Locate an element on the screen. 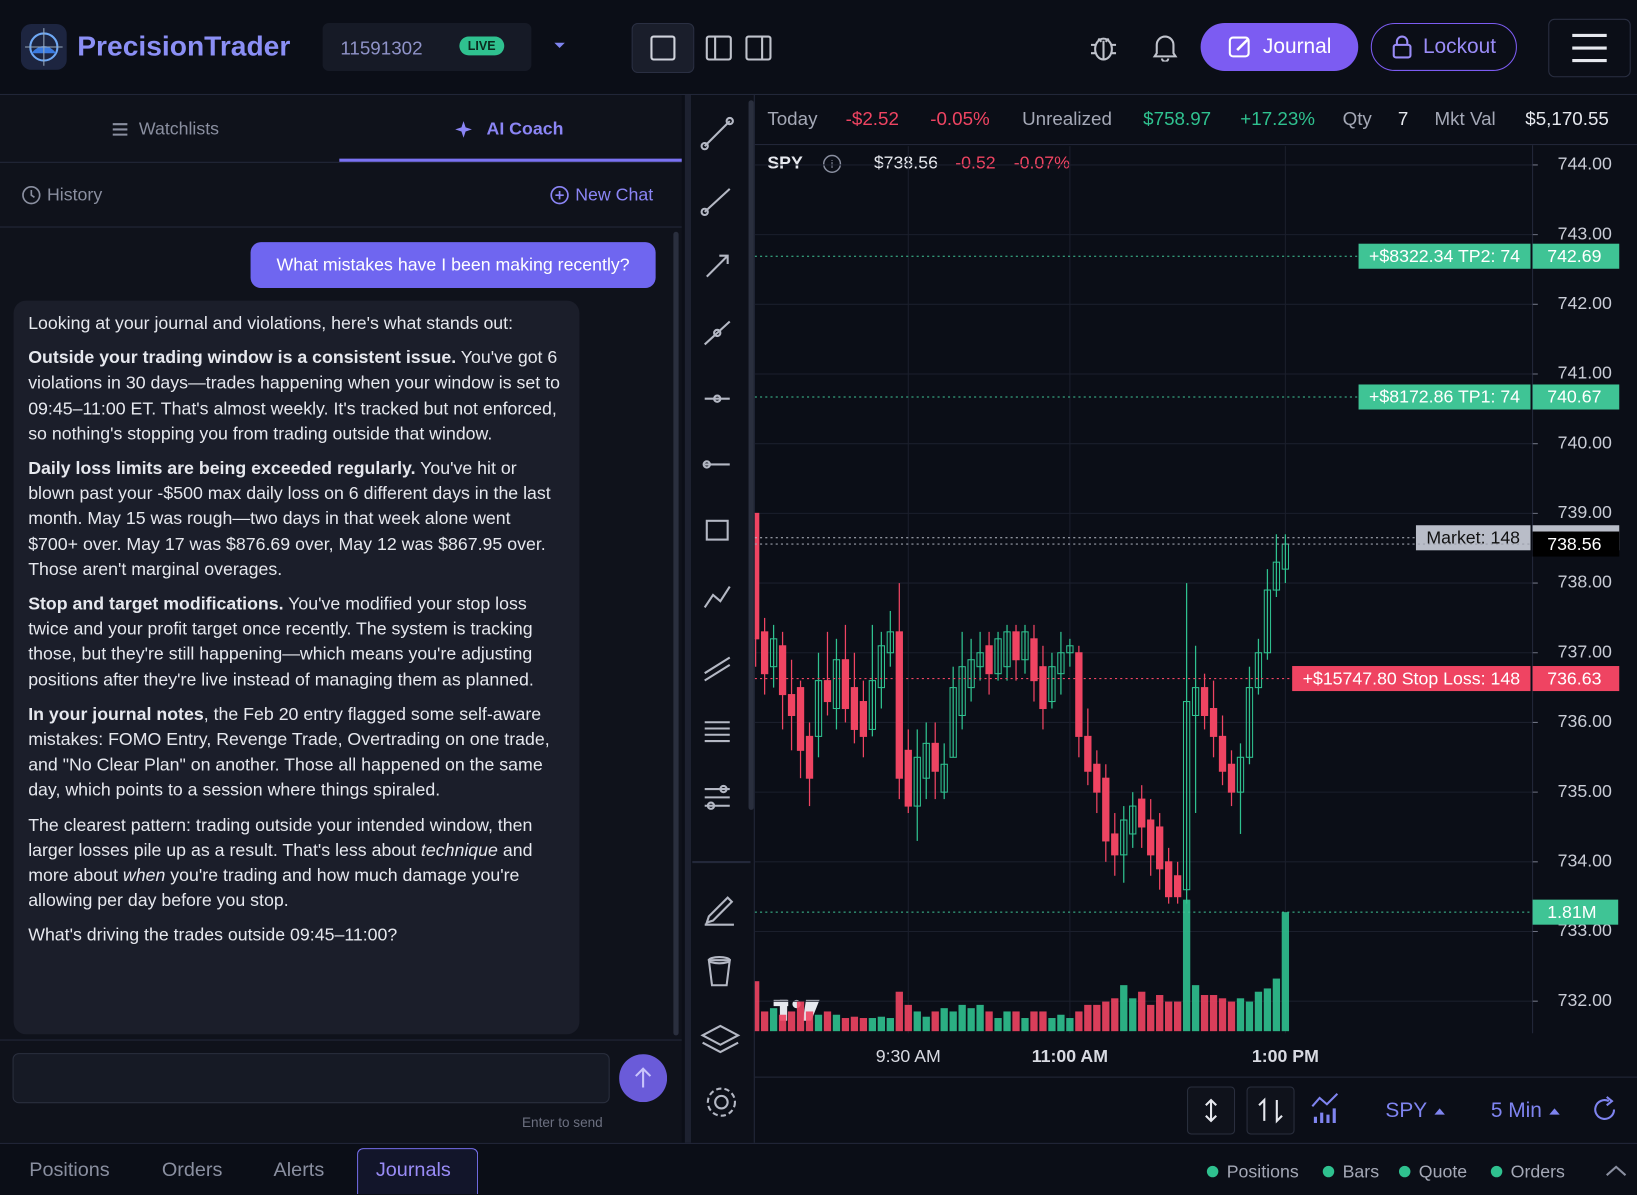  indicator-button is located at coordinates (1325, 1108).